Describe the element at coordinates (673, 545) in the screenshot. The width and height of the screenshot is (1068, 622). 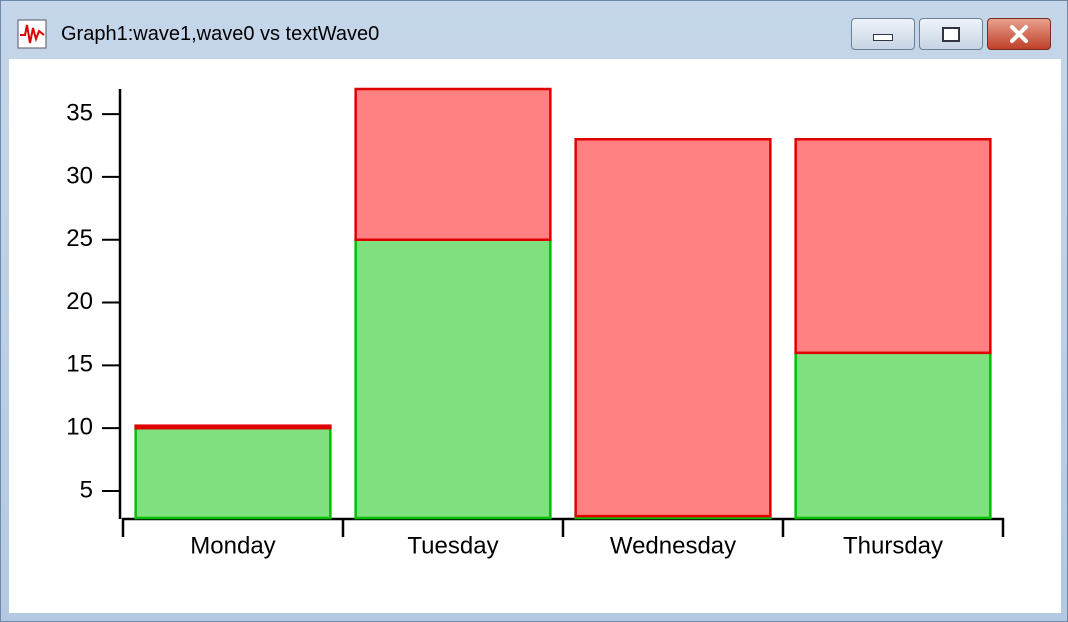
I see `x-tick-label: Wednesday` at that location.